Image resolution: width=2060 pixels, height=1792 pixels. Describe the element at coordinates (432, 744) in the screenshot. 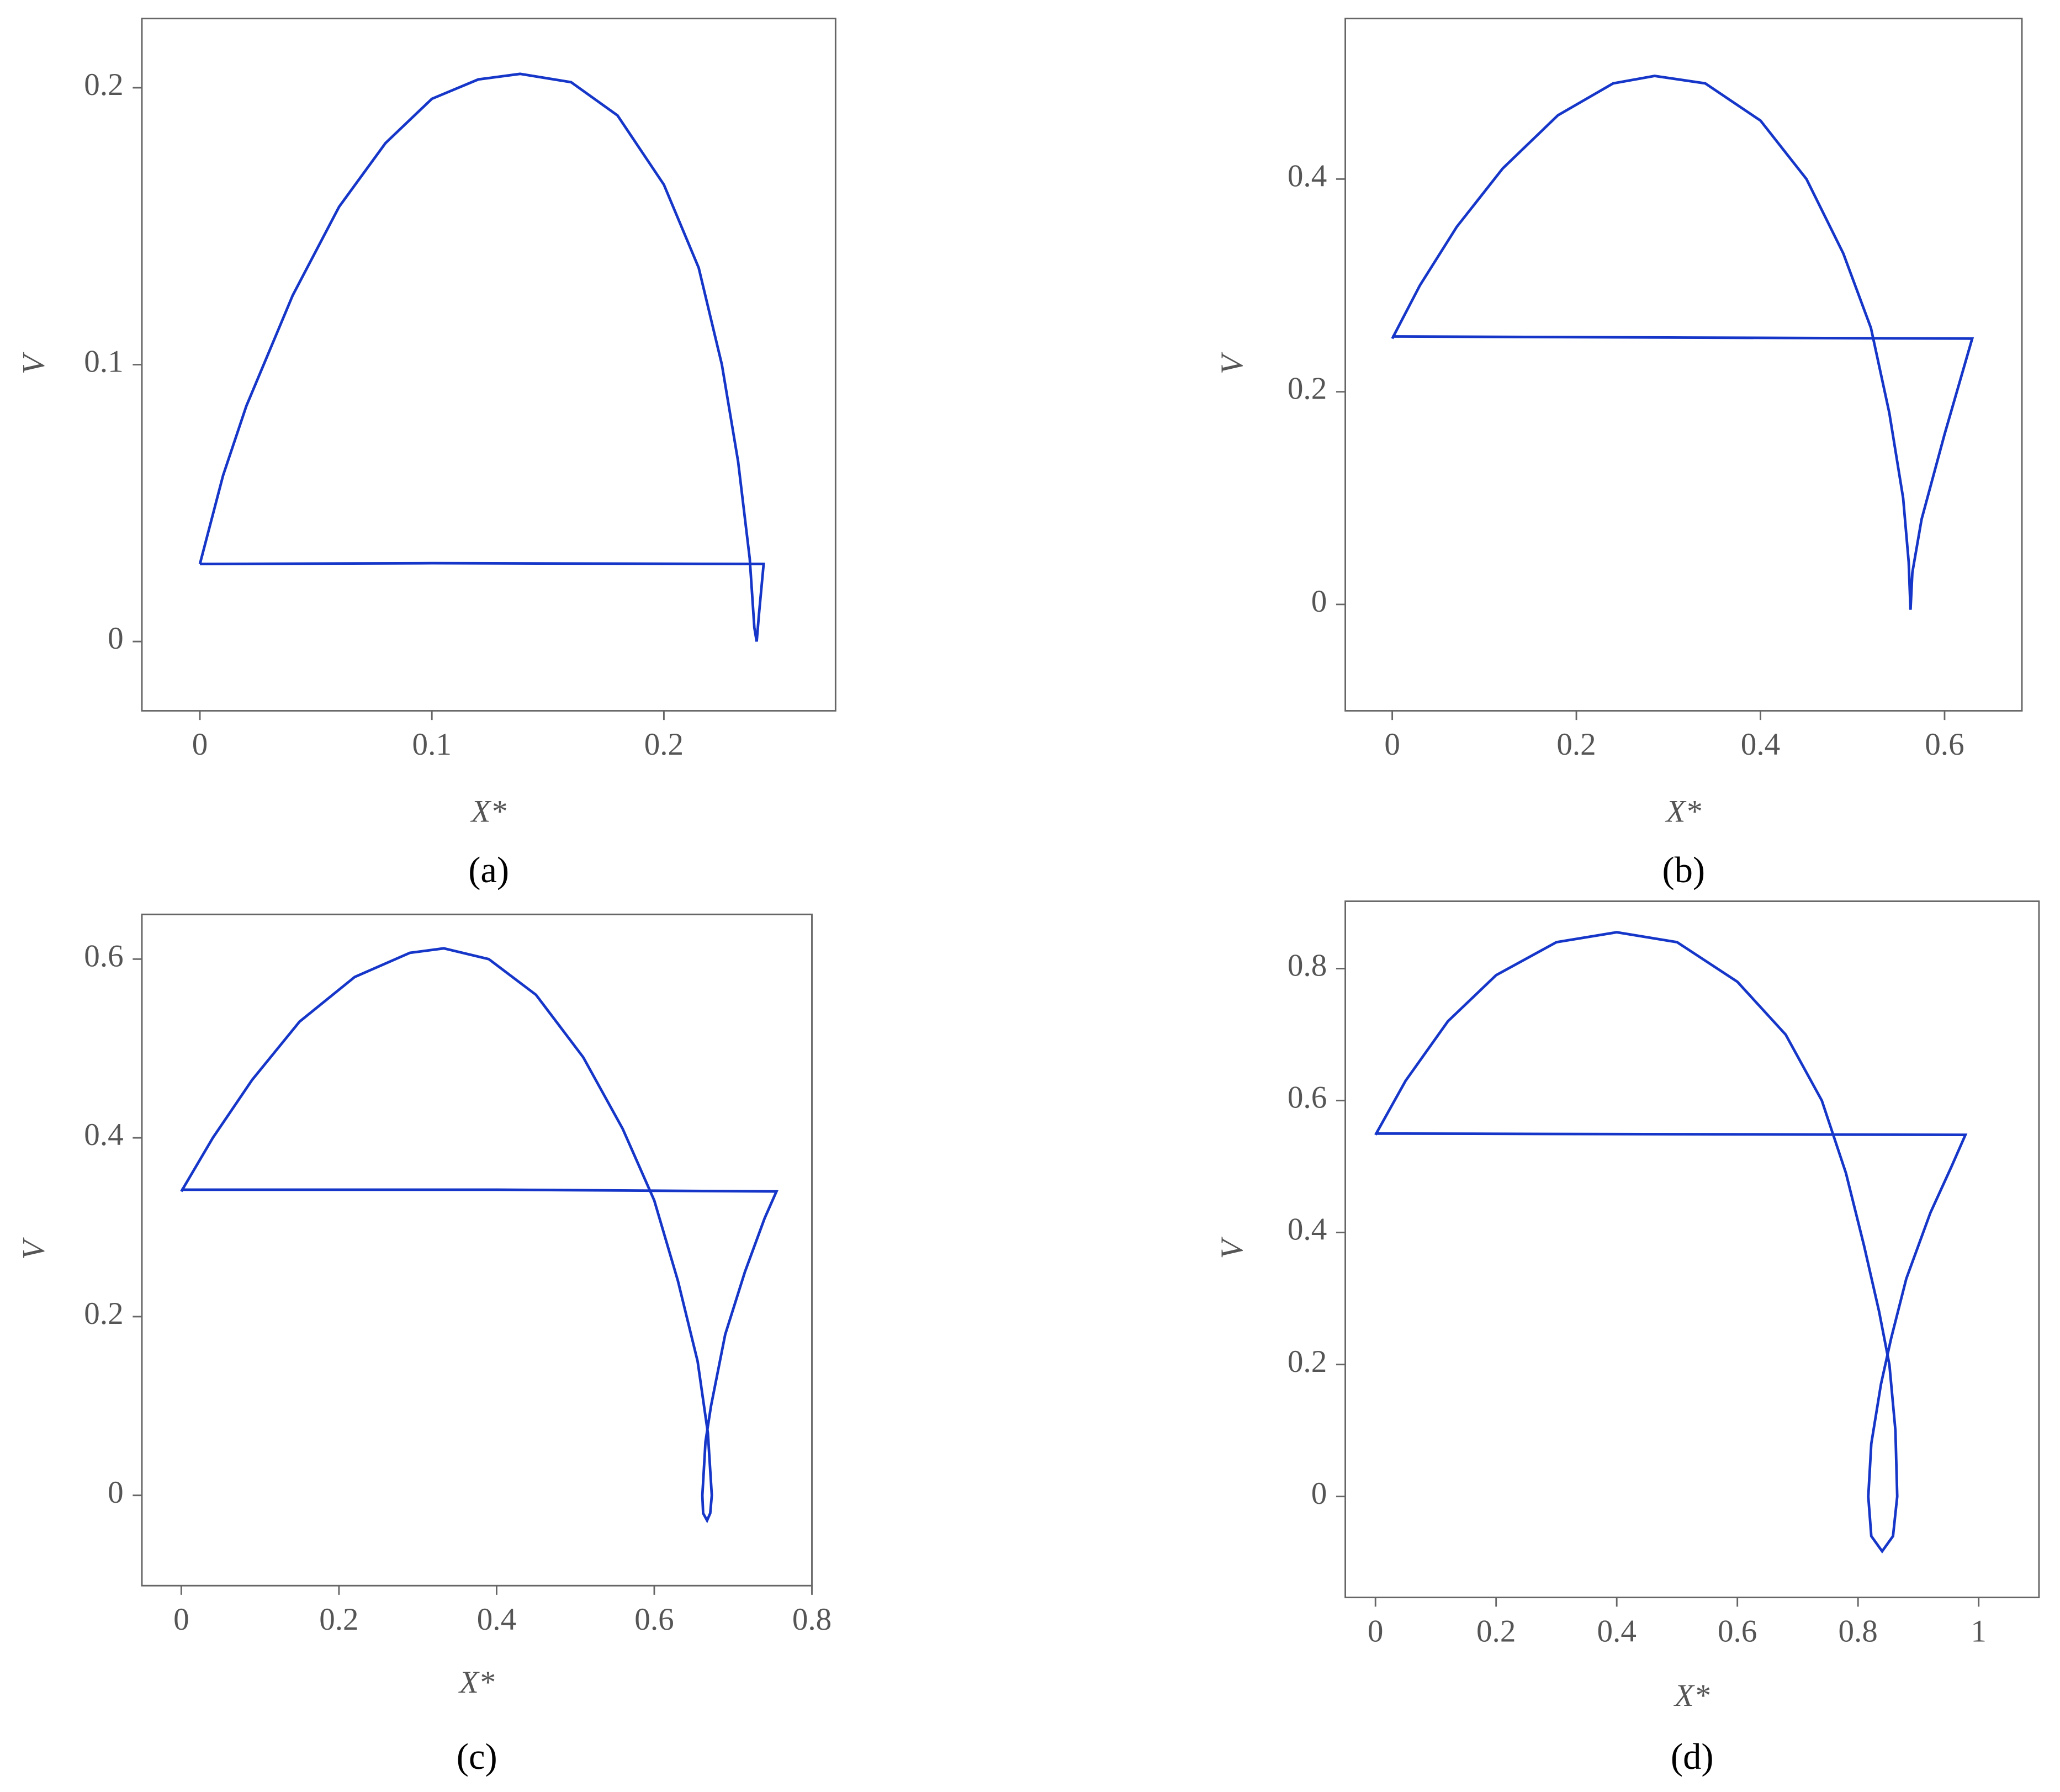

I see `x-tick-label: 0.1` at that location.